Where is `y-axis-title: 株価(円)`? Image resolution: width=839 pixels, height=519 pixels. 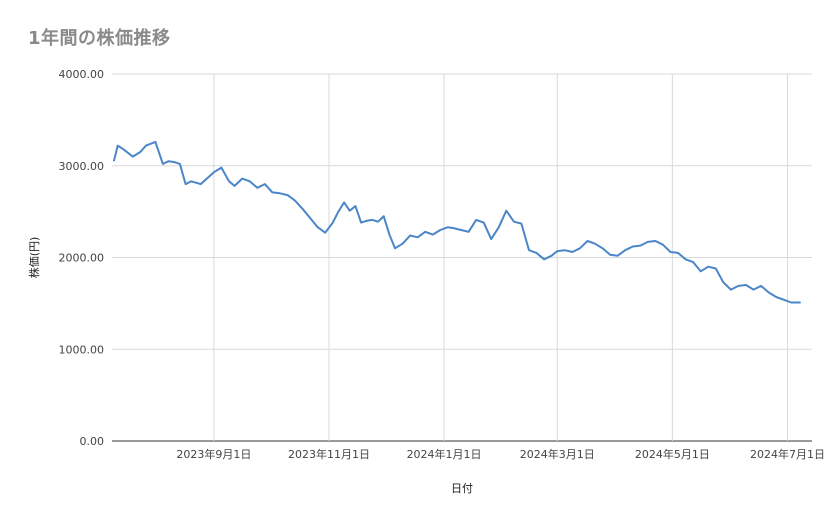
y-axis-title: 株価(円) is located at coordinates (34, 258).